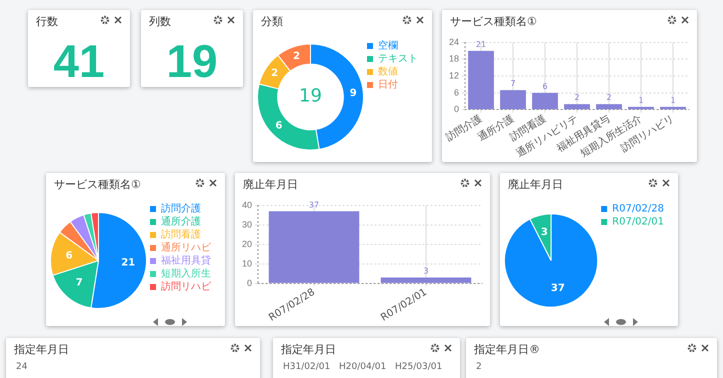  I want to click on legend-label: 通所リハビ, so click(186, 248).